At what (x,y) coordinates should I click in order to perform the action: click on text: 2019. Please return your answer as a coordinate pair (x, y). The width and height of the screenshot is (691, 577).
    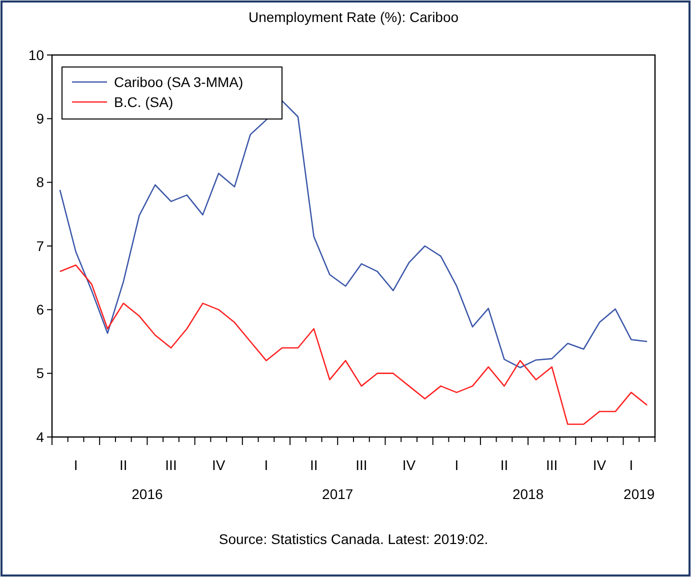
    Looking at the image, I should click on (639, 494).